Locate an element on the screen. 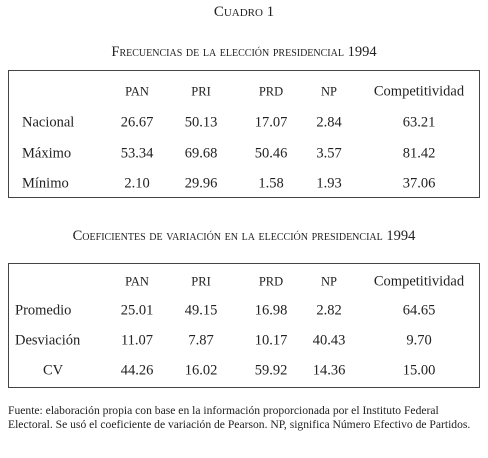  cell-value: 63.21 is located at coordinates (419, 122).